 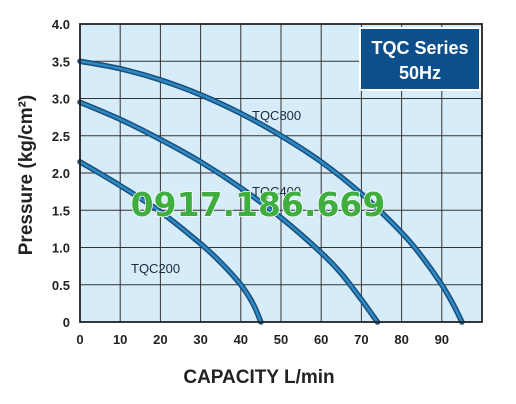 What do you see at coordinates (419, 48) in the screenshot?
I see `legend-title: TQC Series` at bounding box center [419, 48].